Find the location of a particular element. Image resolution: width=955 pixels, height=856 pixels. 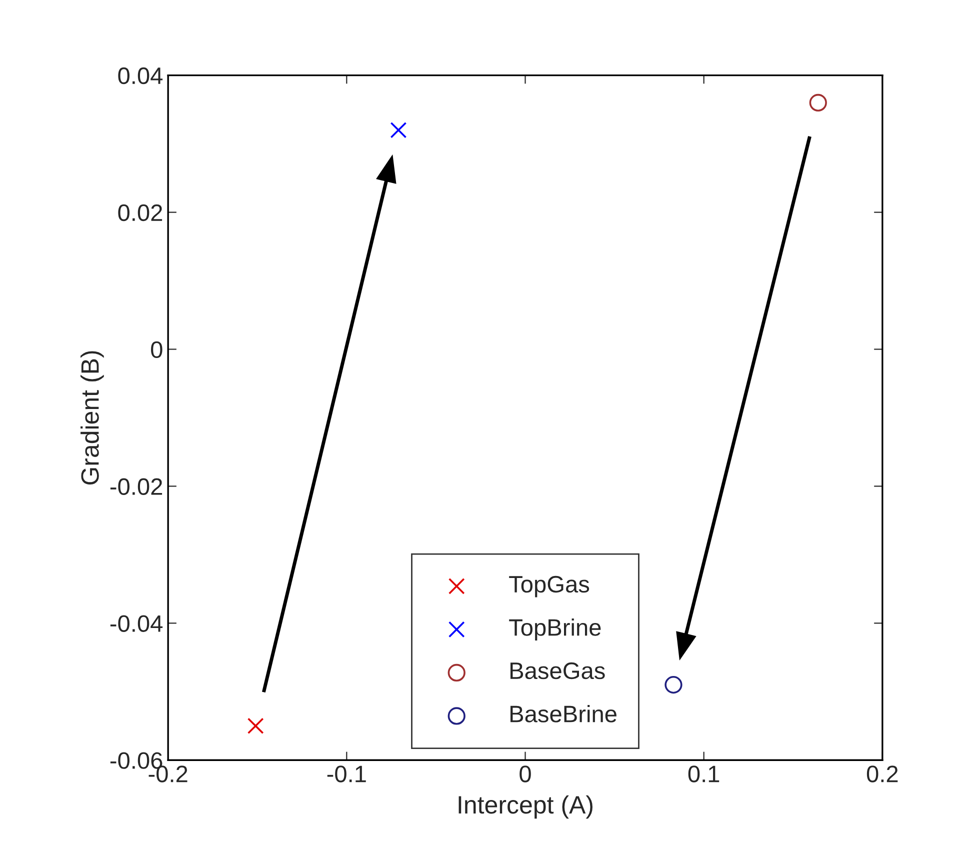

x-axis-title: Intercept (A) is located at coordinates (525, 807).